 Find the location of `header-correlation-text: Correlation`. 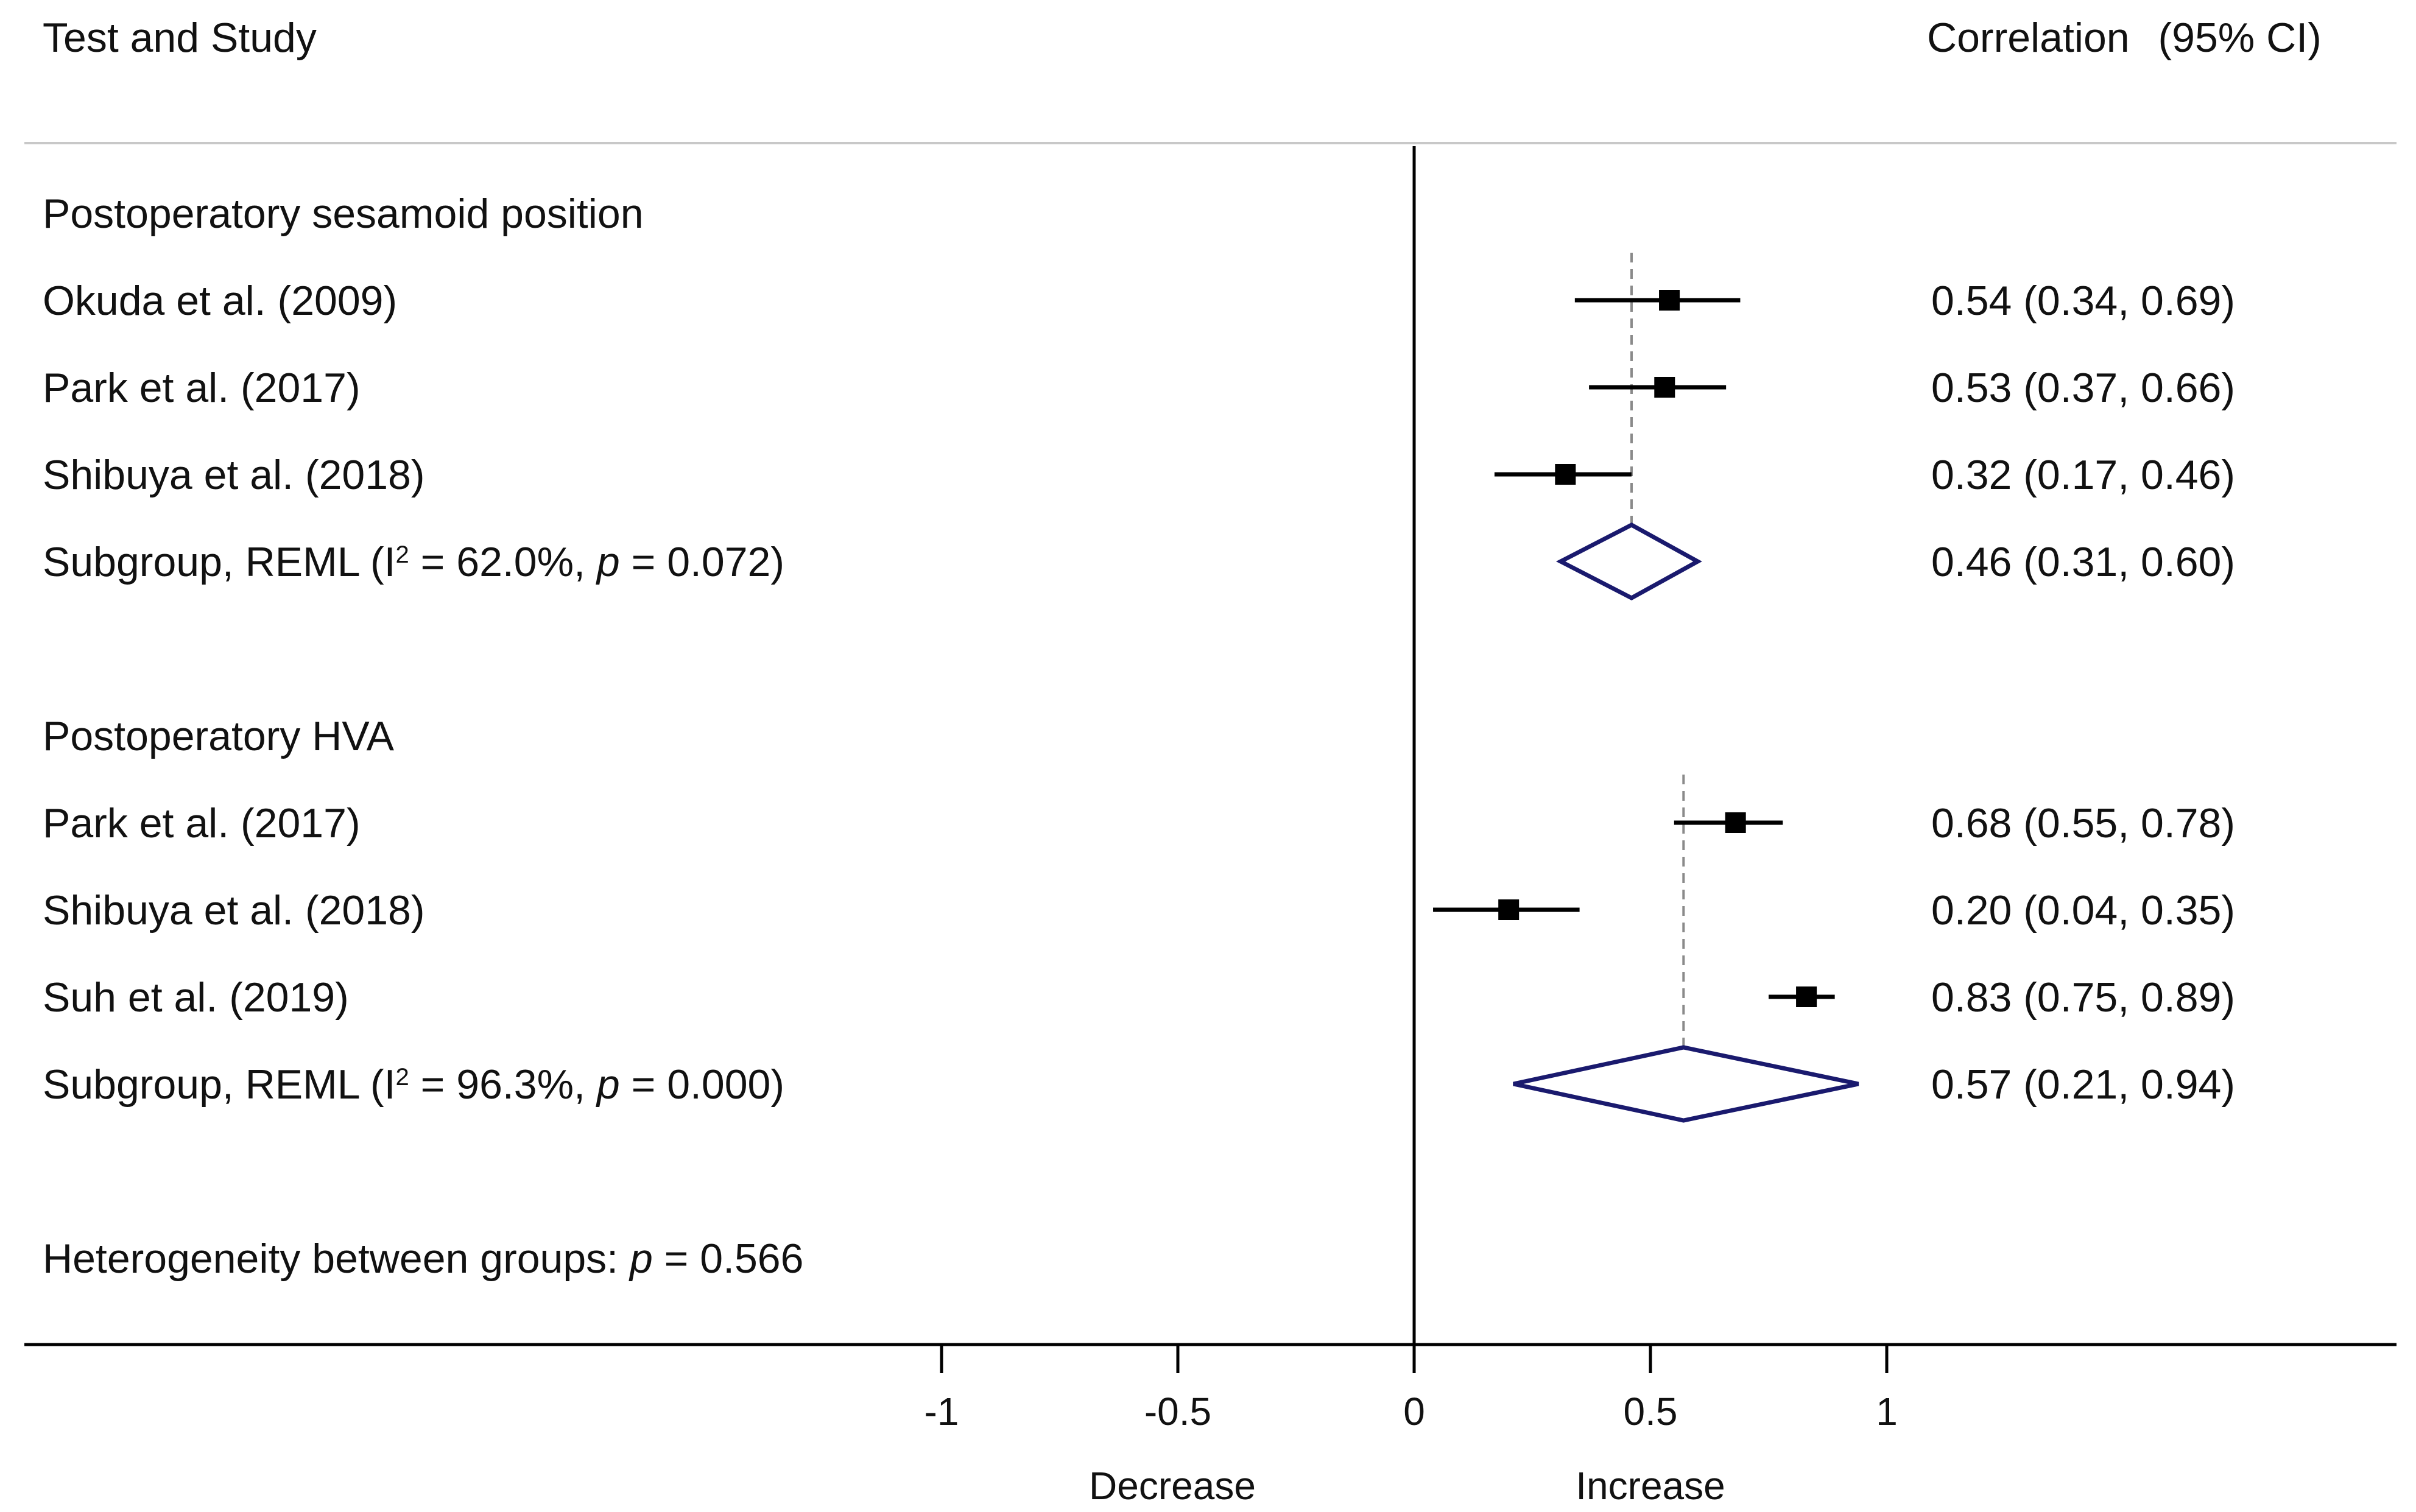

header-correlation-text: Correlation is located at coordinates (2028, 38).